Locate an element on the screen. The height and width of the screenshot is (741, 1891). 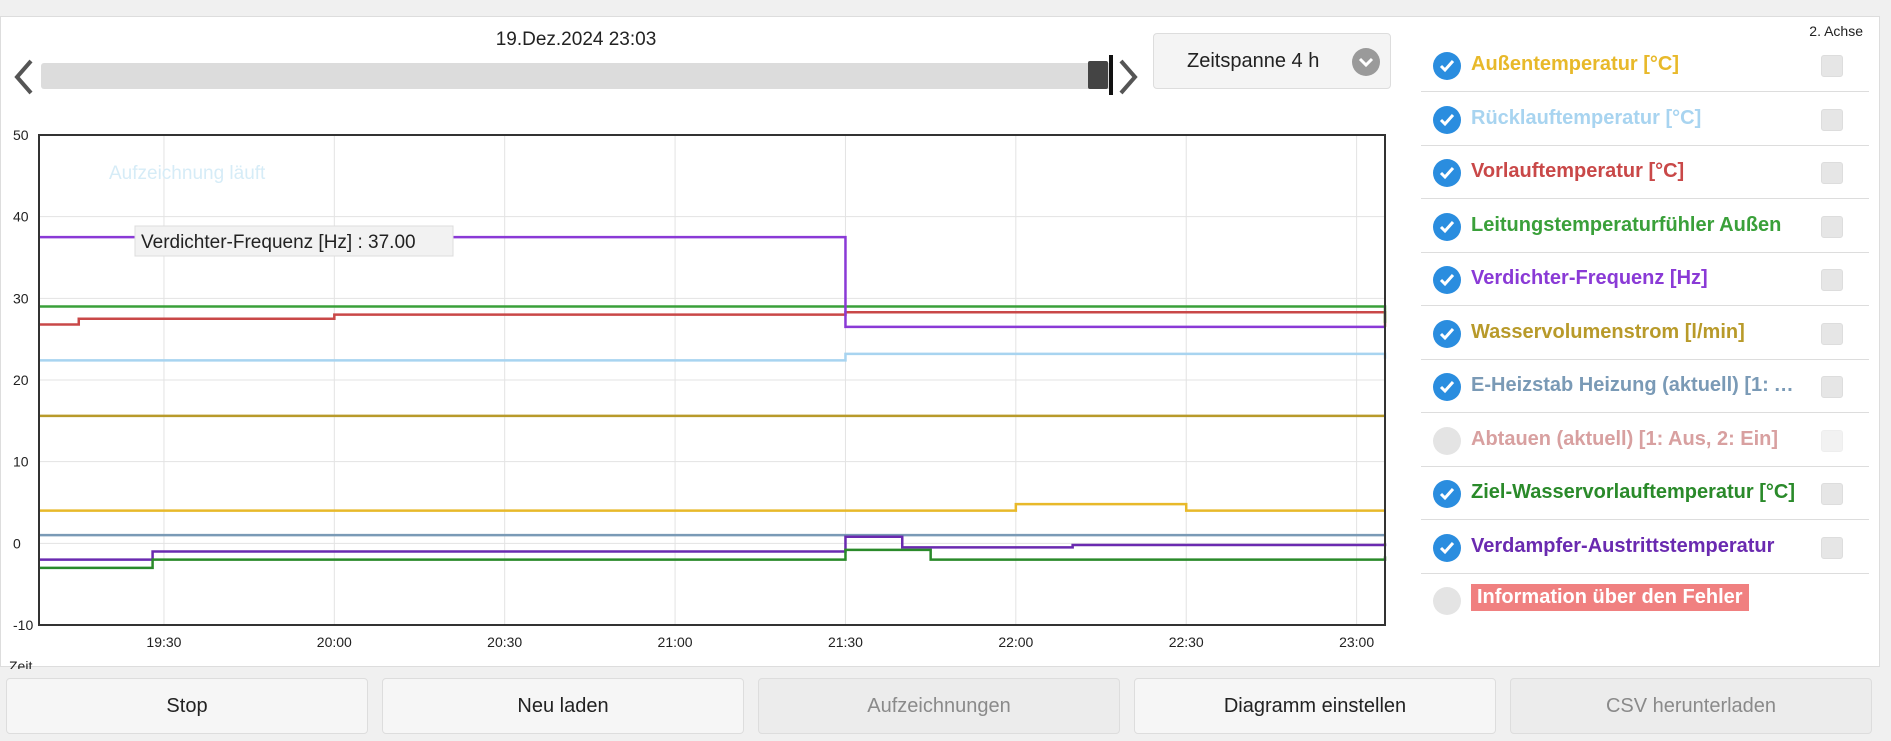
legend-item-label: Ziel-Wasservorlauftemperatur [°C] is located at coordinates (1633, 492).